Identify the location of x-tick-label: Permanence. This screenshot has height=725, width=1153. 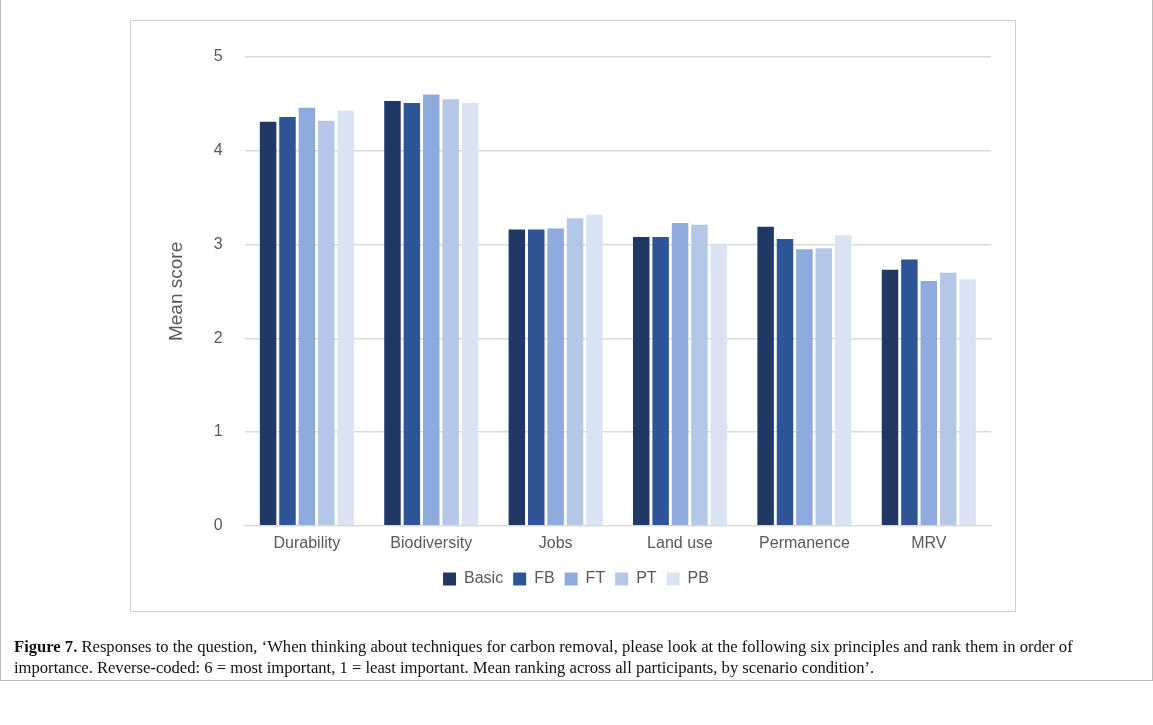
(804, 542).